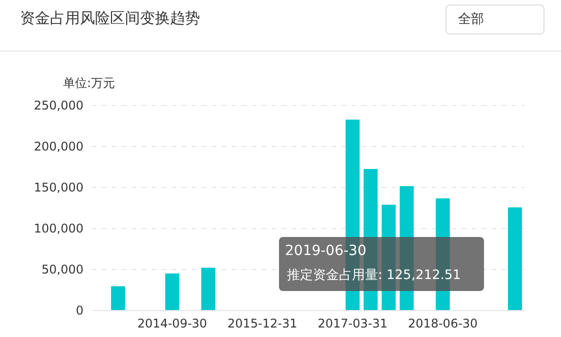 This screenshot has height=337, width=561. Describe the element at coordinates (59, 229) in the screenshot. I see `y-tick-label: 100,000` at that location.